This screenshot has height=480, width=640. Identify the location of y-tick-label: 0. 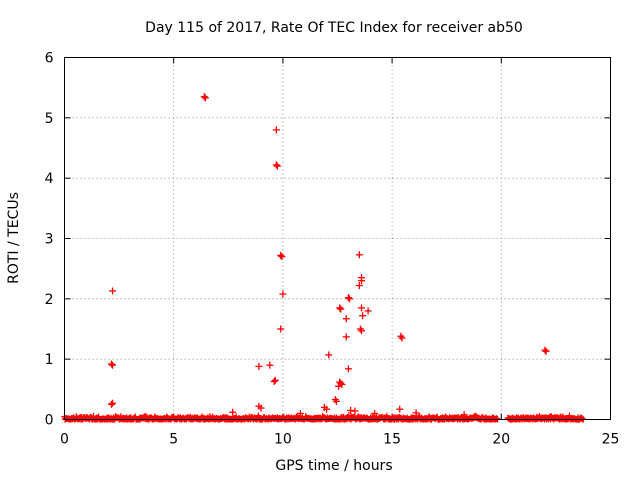
(49, 421).